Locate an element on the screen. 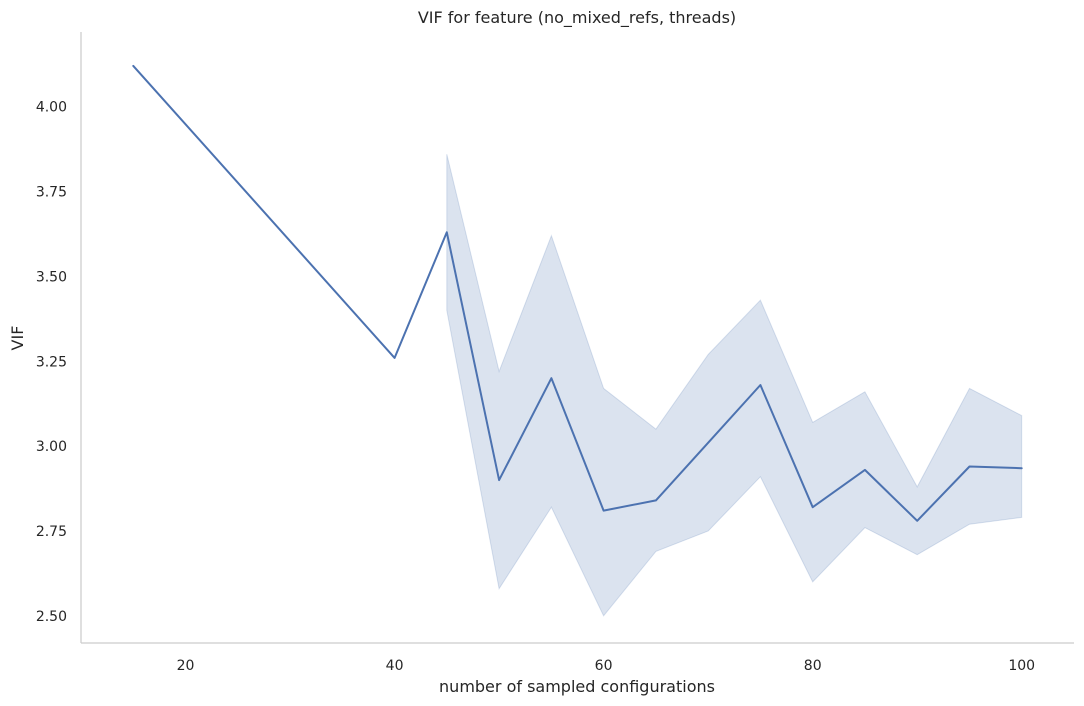 The image size is (1084, 706). y-tick-label: 2.50 is located at coordinates (51, 617).